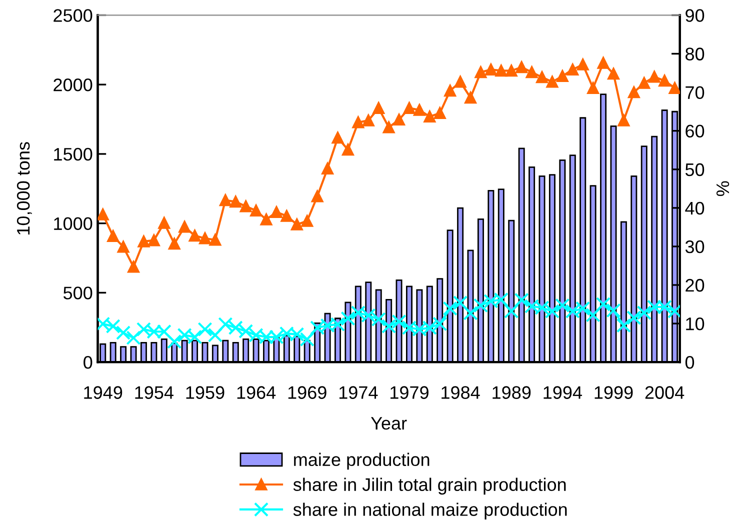  I want to click on y2-tick-label: 60, so click(695, 131).